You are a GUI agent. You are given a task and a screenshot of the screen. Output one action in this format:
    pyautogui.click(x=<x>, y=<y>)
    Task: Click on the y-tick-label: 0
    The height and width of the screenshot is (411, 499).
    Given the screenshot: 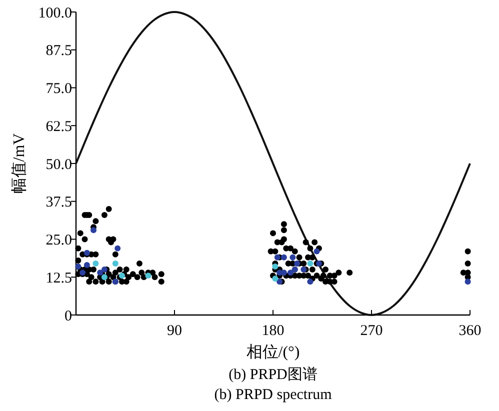 What is the action you would take?
    pyautogui.click(x=68, y=316)
    